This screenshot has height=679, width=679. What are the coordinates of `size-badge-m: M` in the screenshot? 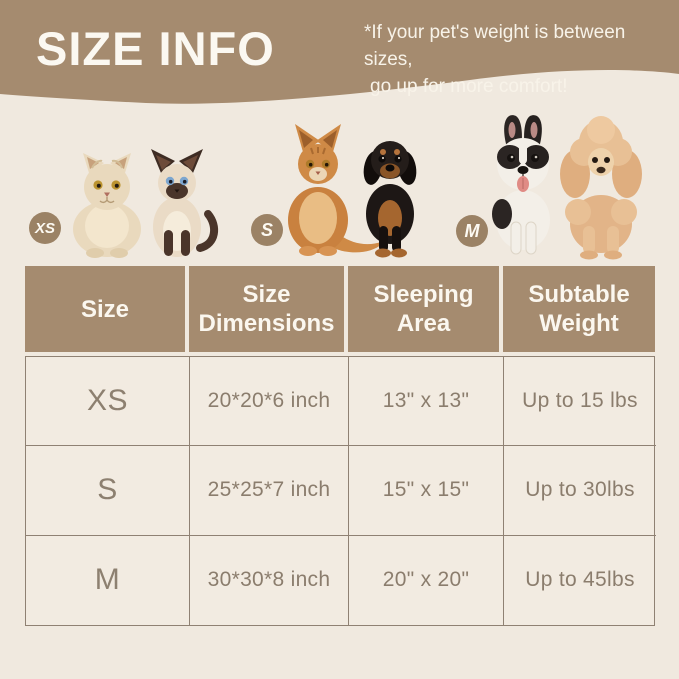 It's located at (472, 231).